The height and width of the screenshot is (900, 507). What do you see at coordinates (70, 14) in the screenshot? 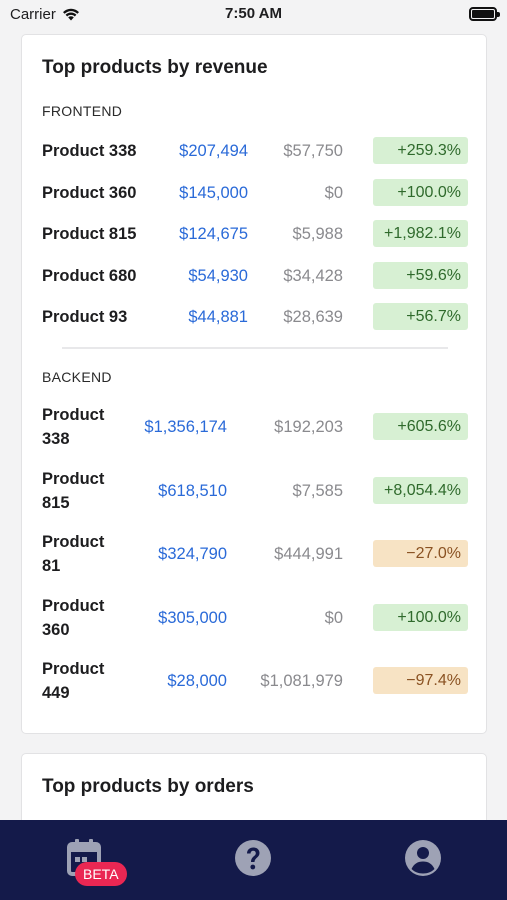
I see `wifi-icon` at bounding box center [70, 14].